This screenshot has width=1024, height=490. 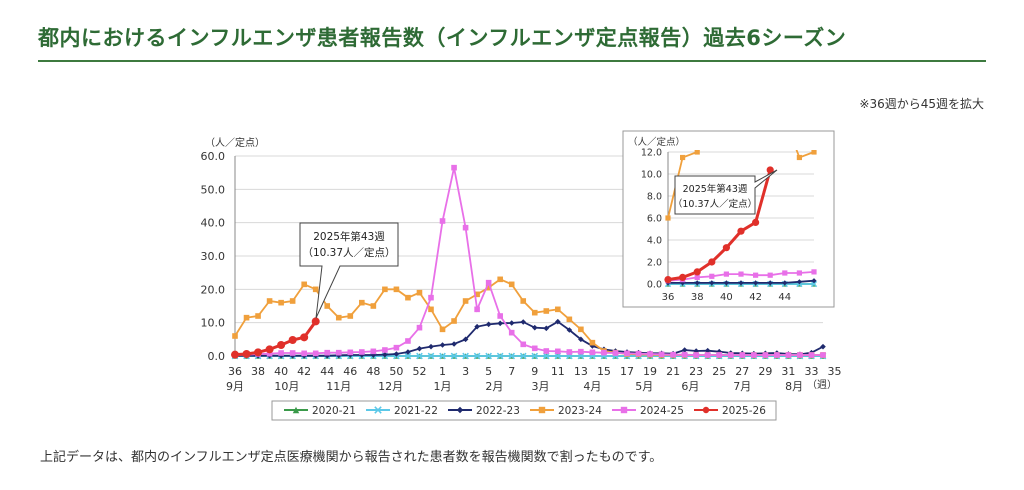 What do you see at coordinates (581, 371) in the screenshot?
I see `x-tick-label: 13` at bounding box center [581, 371].